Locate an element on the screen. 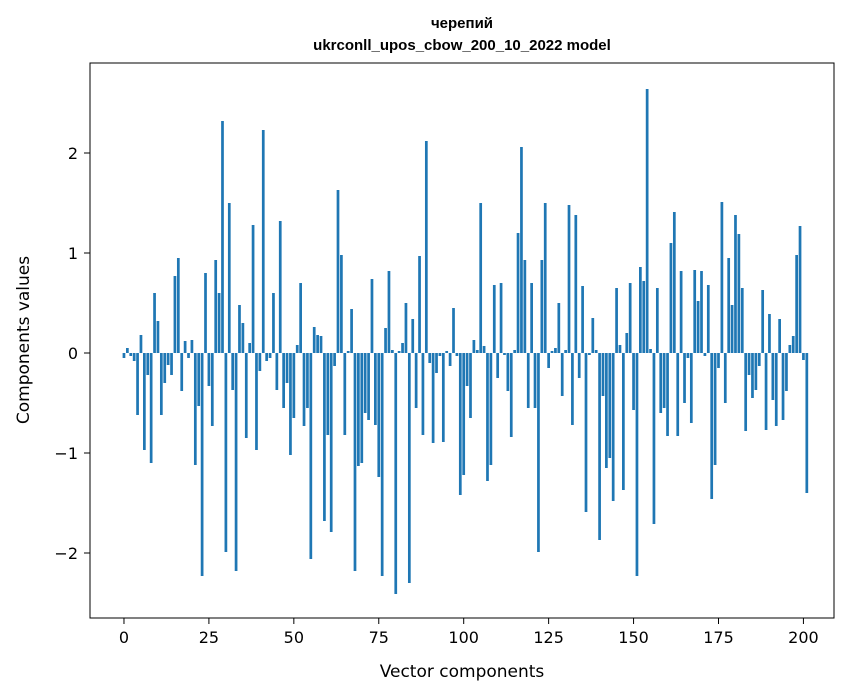 Image resolution: width=847 pixels, height=696 pixels. chart-title-line2: ukrconll_upos_cbow_200_10_2022 model is located at coordinates (462, 45).